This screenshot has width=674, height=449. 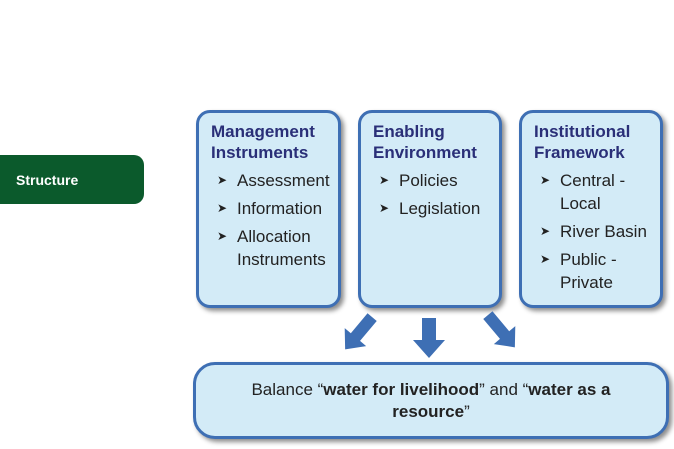 I want to click on box-title: Management Instruments, so click(x=263, y=142).